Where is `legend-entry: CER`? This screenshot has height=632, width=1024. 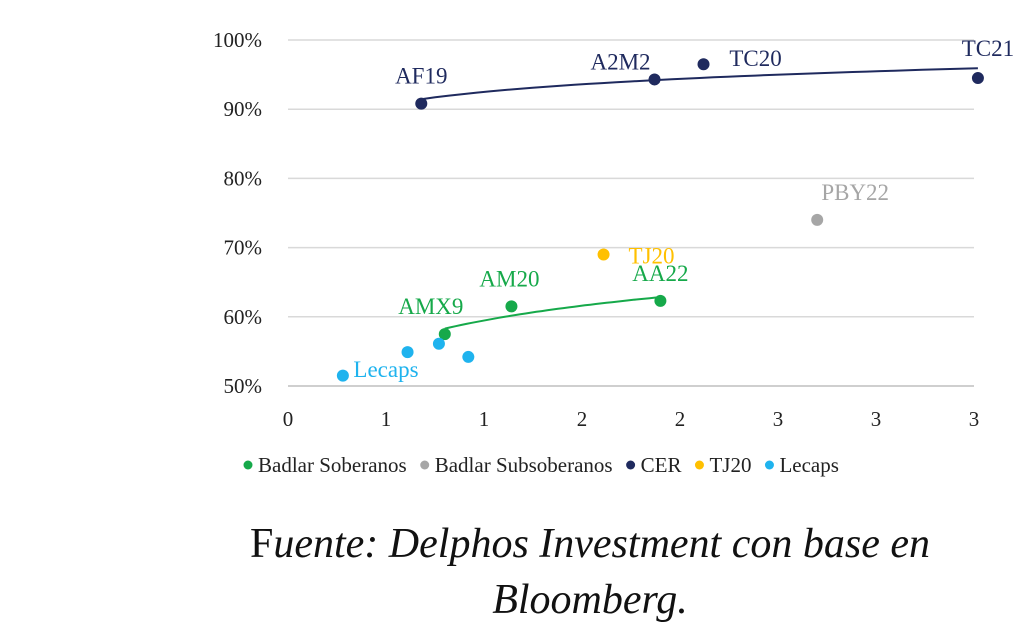
legend-entry: CER is located at coordinates (661, 465).